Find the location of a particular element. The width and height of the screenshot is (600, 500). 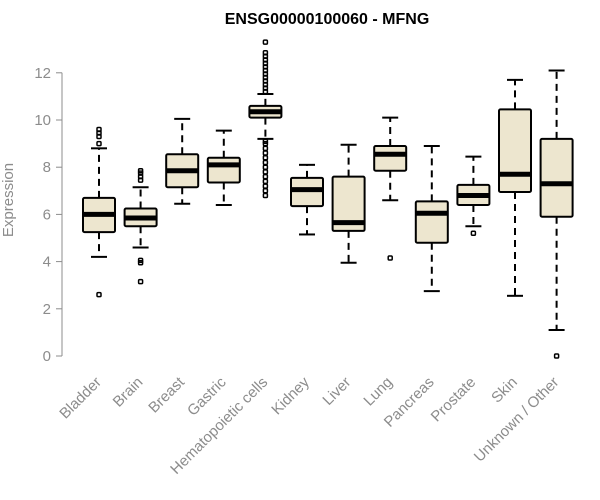

chart-title: ENSG00000100060 - MFNG is located at coordinates (327, 19).